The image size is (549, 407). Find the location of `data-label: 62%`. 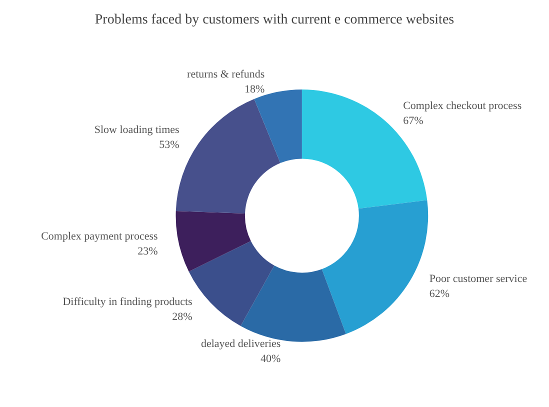

data-label: 62% is located at coordinates (439, 294).